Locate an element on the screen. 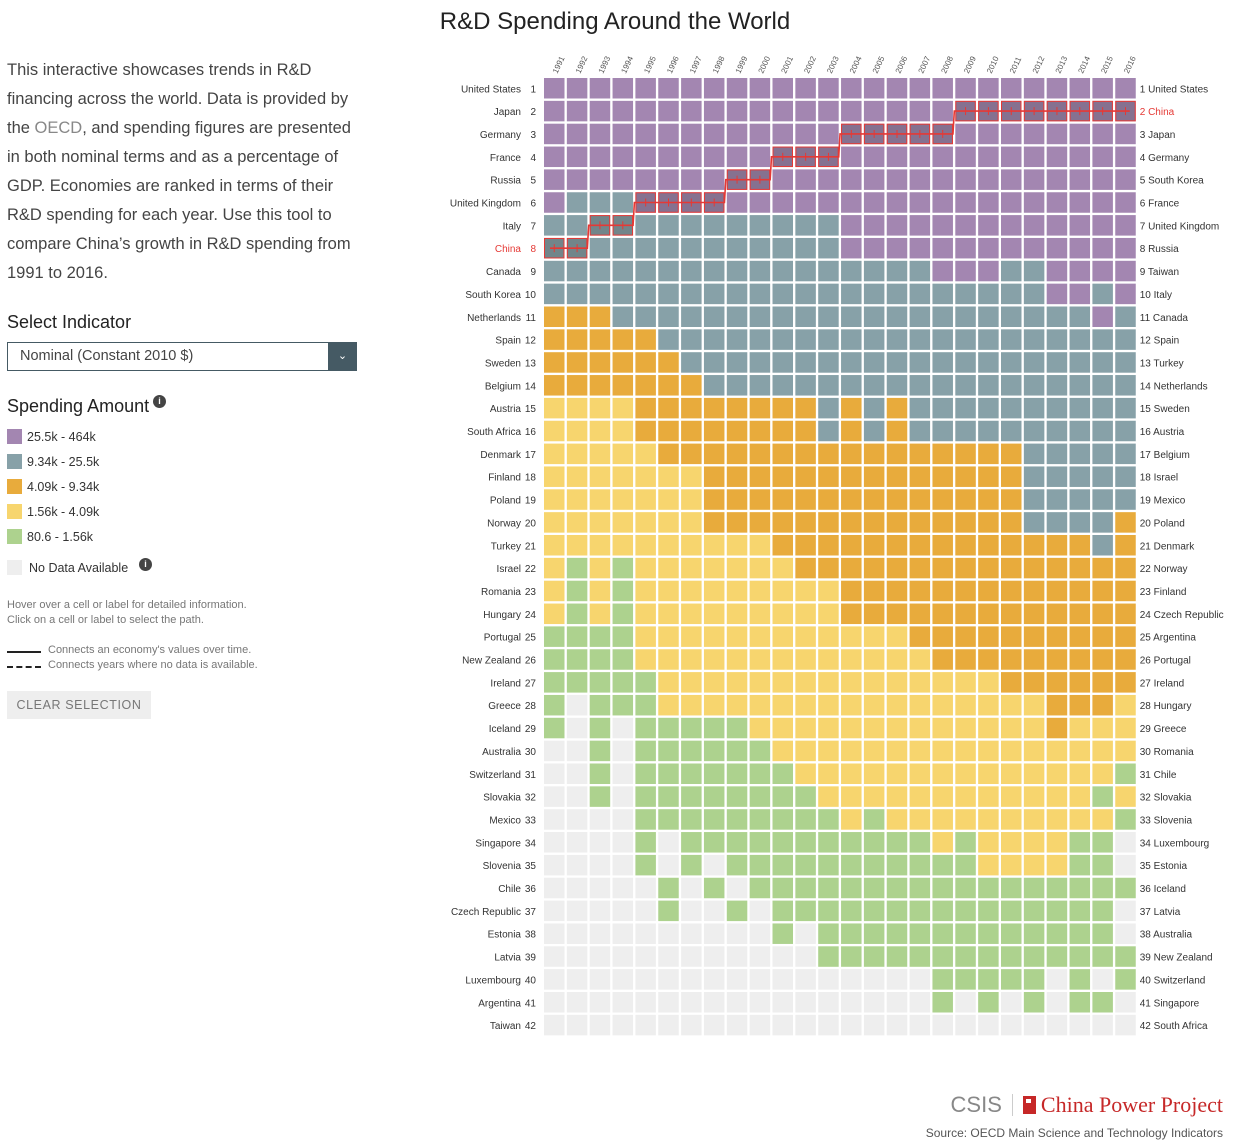  left-economy-label: Romania is located at coordinates (501, 592).